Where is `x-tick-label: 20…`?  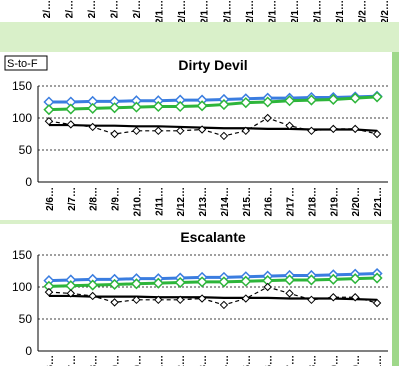
x-tick-label: 20… is located at coordinates (356, 360).